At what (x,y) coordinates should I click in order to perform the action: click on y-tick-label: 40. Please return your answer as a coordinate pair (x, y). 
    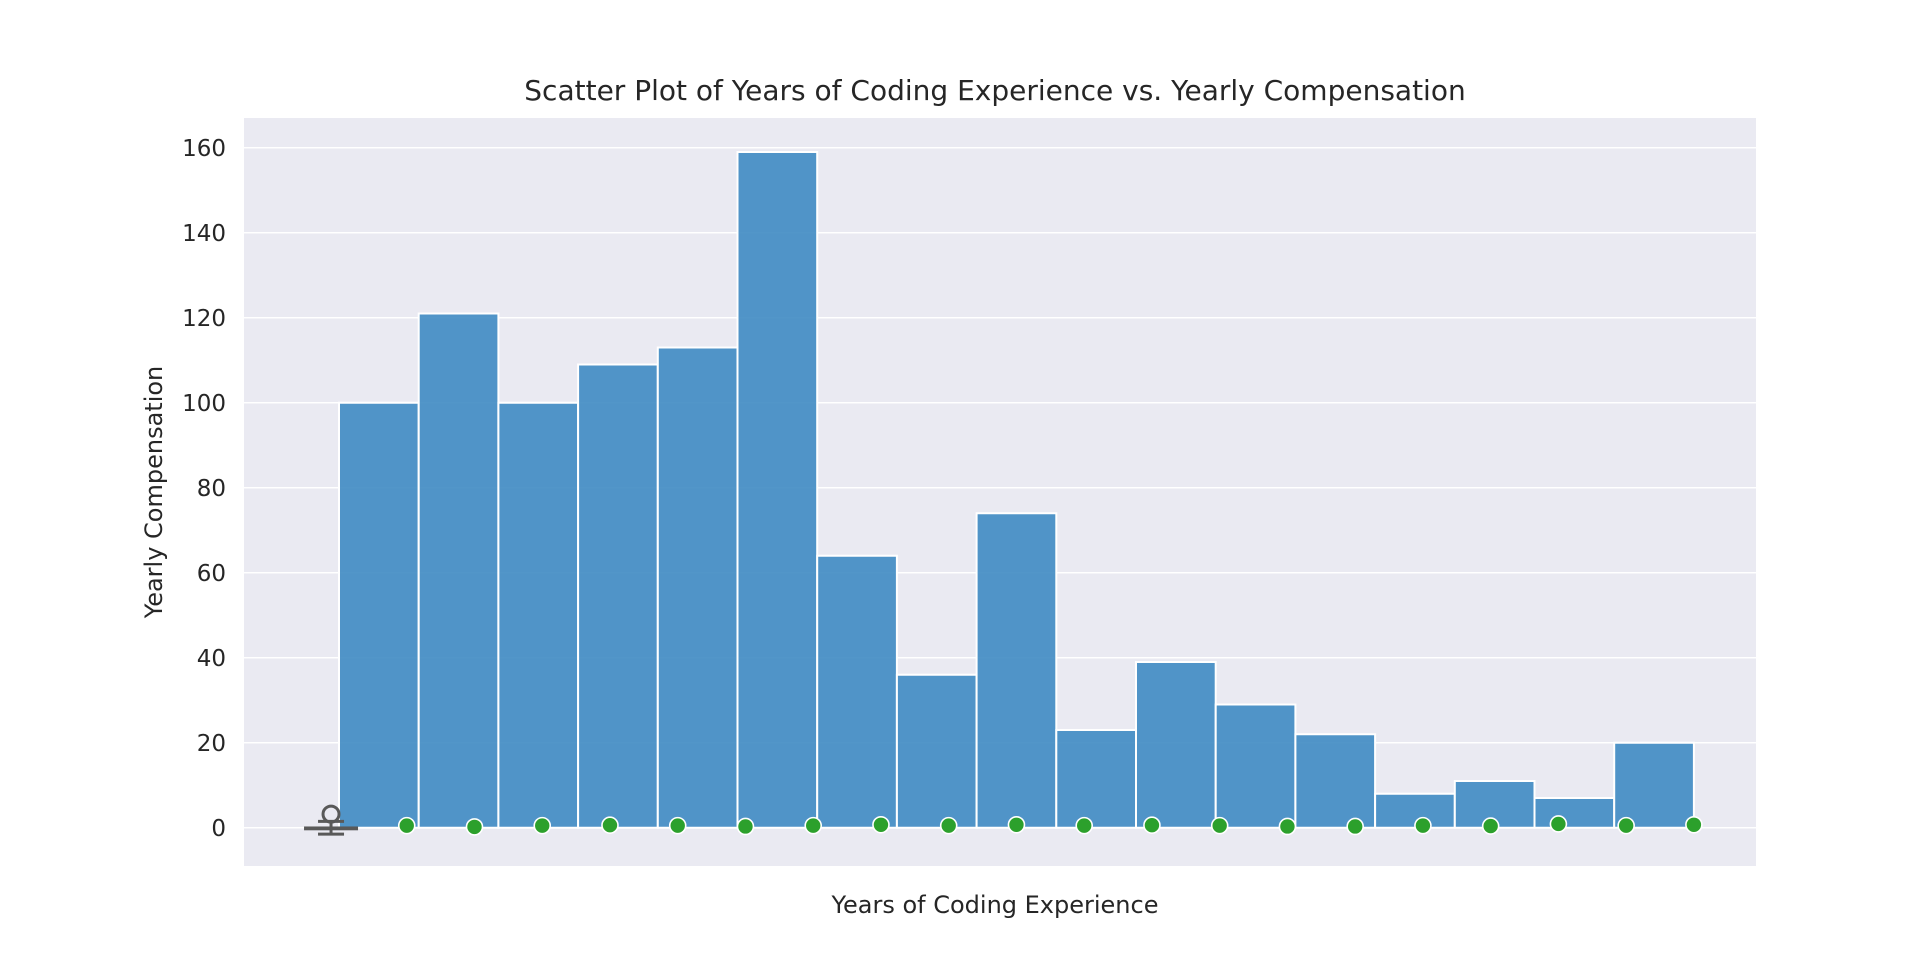
    Looking at the image, I should click on (211, 659).